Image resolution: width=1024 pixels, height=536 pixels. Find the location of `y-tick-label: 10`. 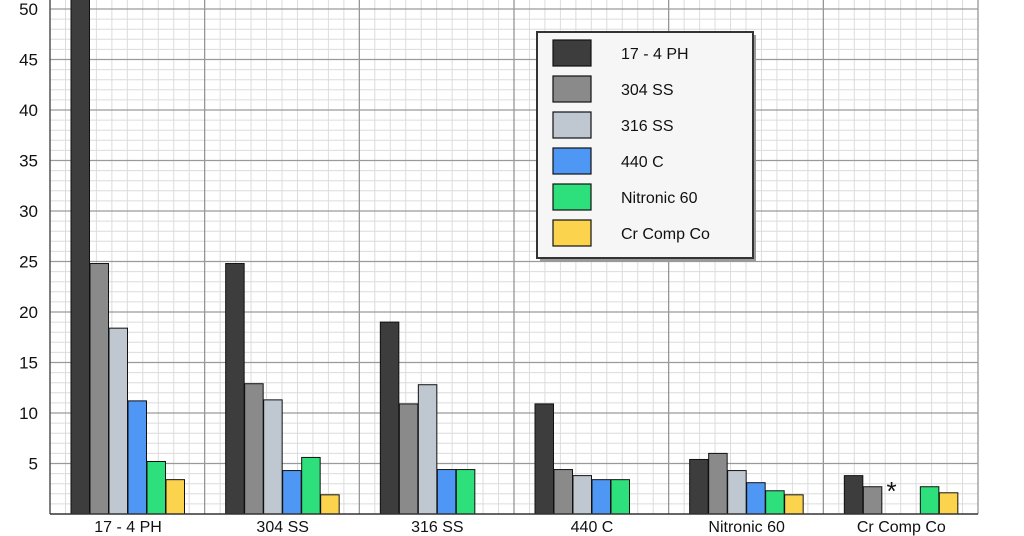

y-tick-label: 10 is located at coordinates (28, 413).